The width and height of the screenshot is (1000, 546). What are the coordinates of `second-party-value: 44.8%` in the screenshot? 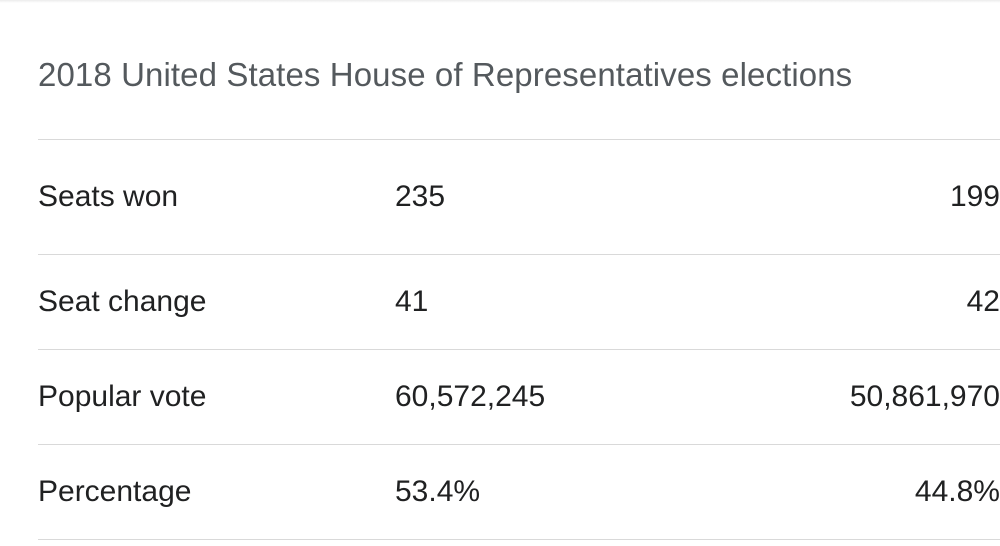 It's located at (957, 491).